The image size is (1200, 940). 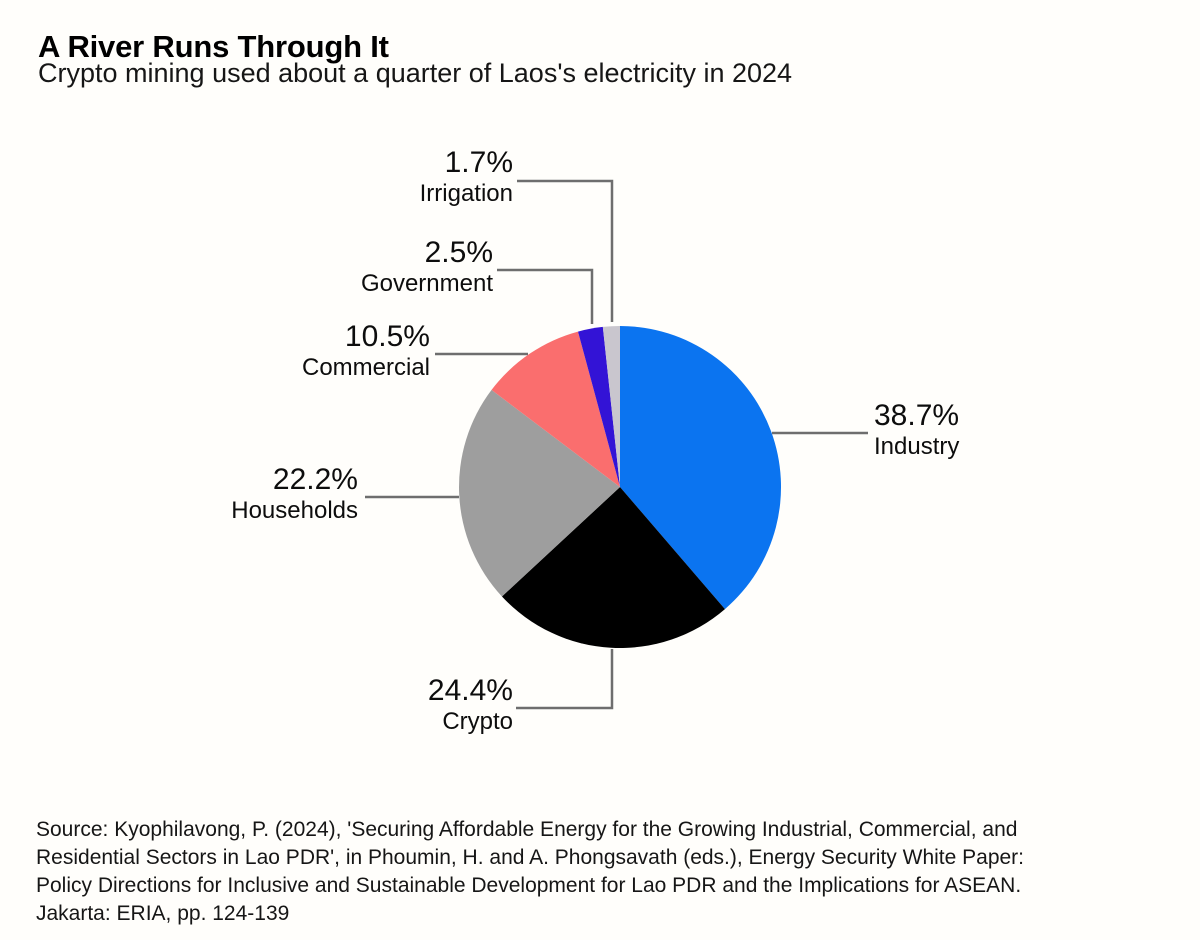 I want to click on pie-slice-commercial, so click(x=555, y=409).